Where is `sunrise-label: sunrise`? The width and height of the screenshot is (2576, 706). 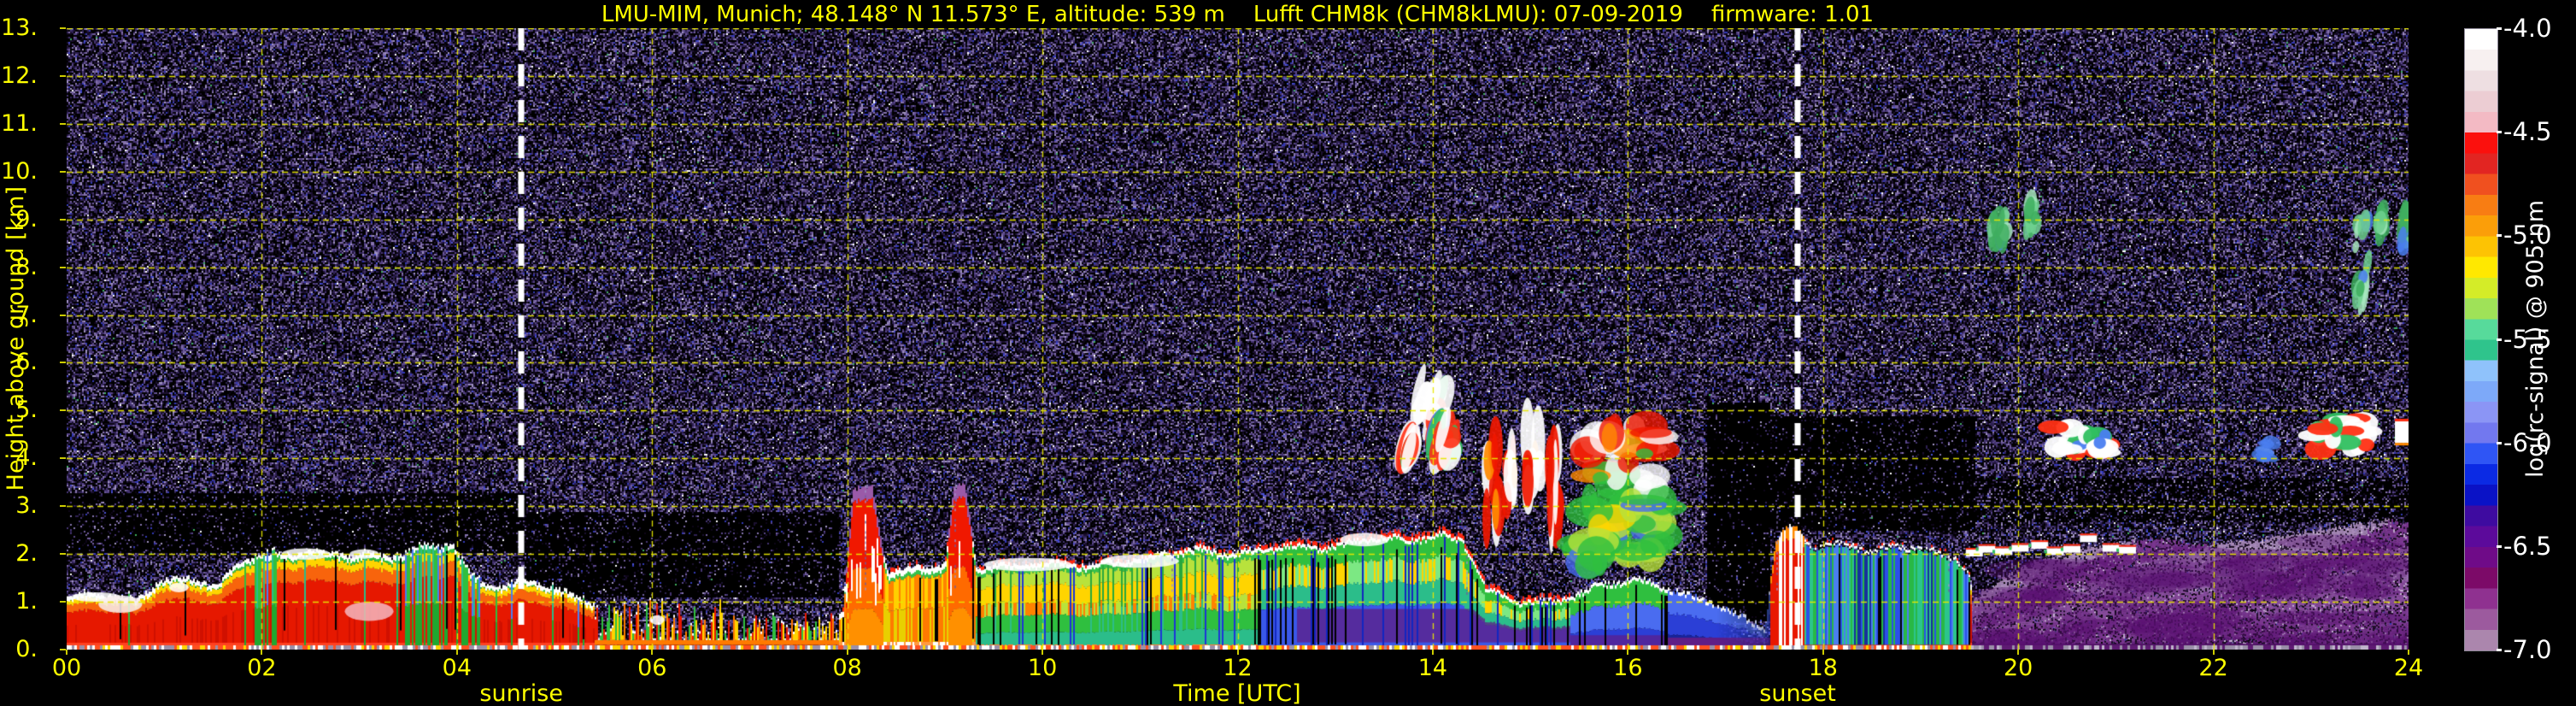 sunrise-label: sunrise is located at coordinates (521, 693).